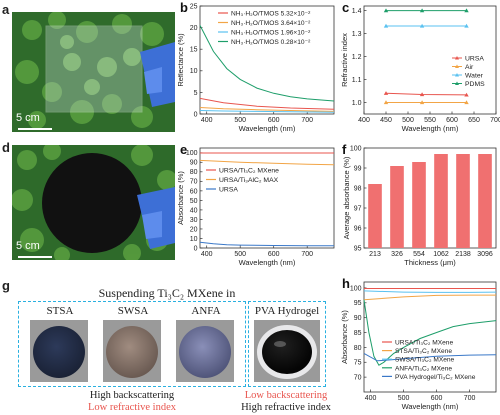 The width and height of the screenshot is (500, 415). What do you see at coordinates (423, 368) in the screenshot?
I see `legend-label: ANFA/Ti₃C₂ MXene` at bounding box center [423, 368].